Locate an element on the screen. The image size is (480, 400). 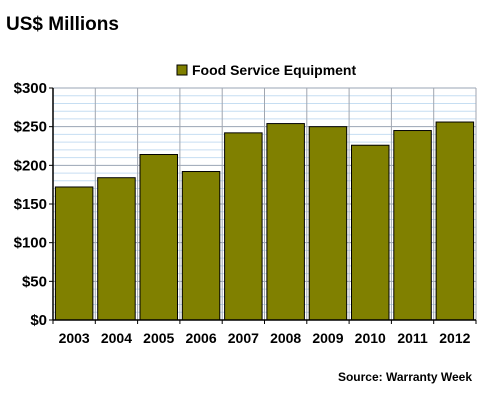
bar-2004 is located at coordinates (116, 249).